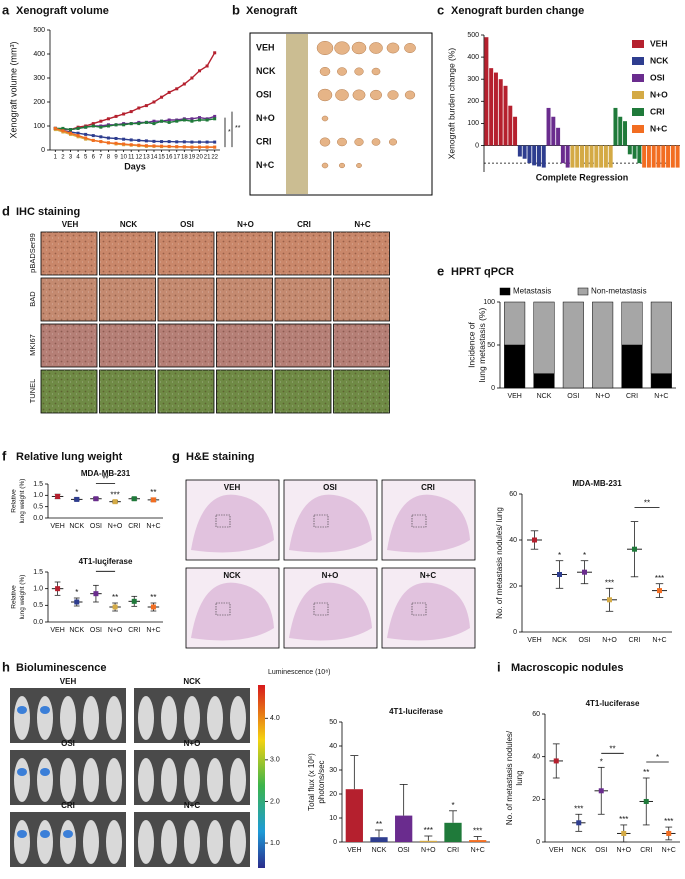 This screenshot has height=879, width=685. Describe the element at coordinates (61, 668) in the screenshot. I see `panel-title: Bioluminescence` at that location.